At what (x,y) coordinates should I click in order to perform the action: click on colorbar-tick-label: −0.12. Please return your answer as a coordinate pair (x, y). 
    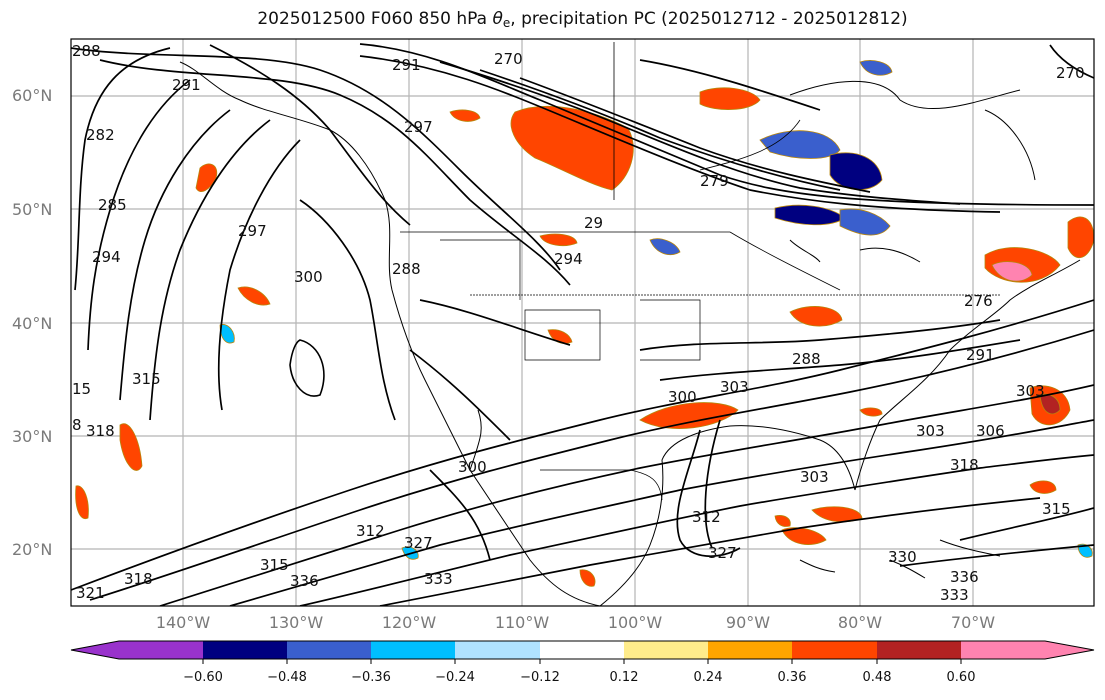
    Looking at the image, I should click on (540, 677).